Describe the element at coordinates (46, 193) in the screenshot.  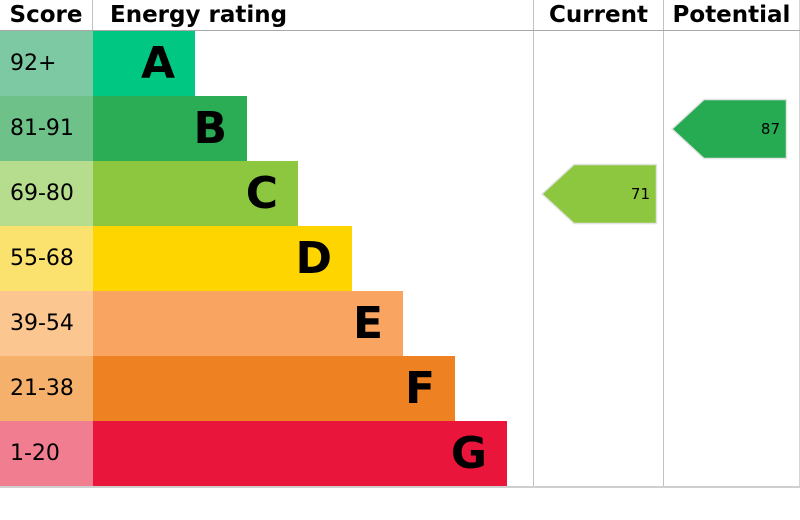
I see `score-range-c: 69-80` at that location.